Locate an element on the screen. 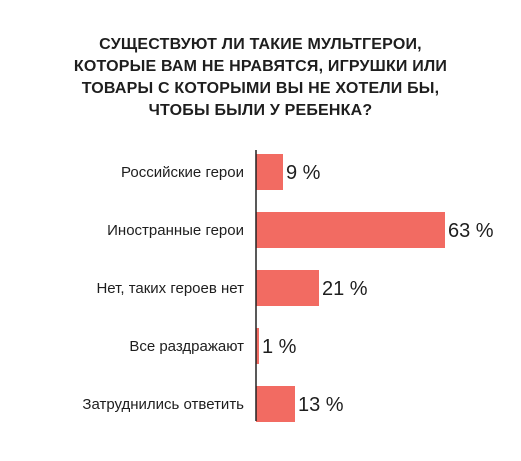 The width and height of the screenshot is (521, 461). chart-title-line: ЧТОБЫ БЫЛИ У РЕБЕНКА? is located at coordinates (260, 110).